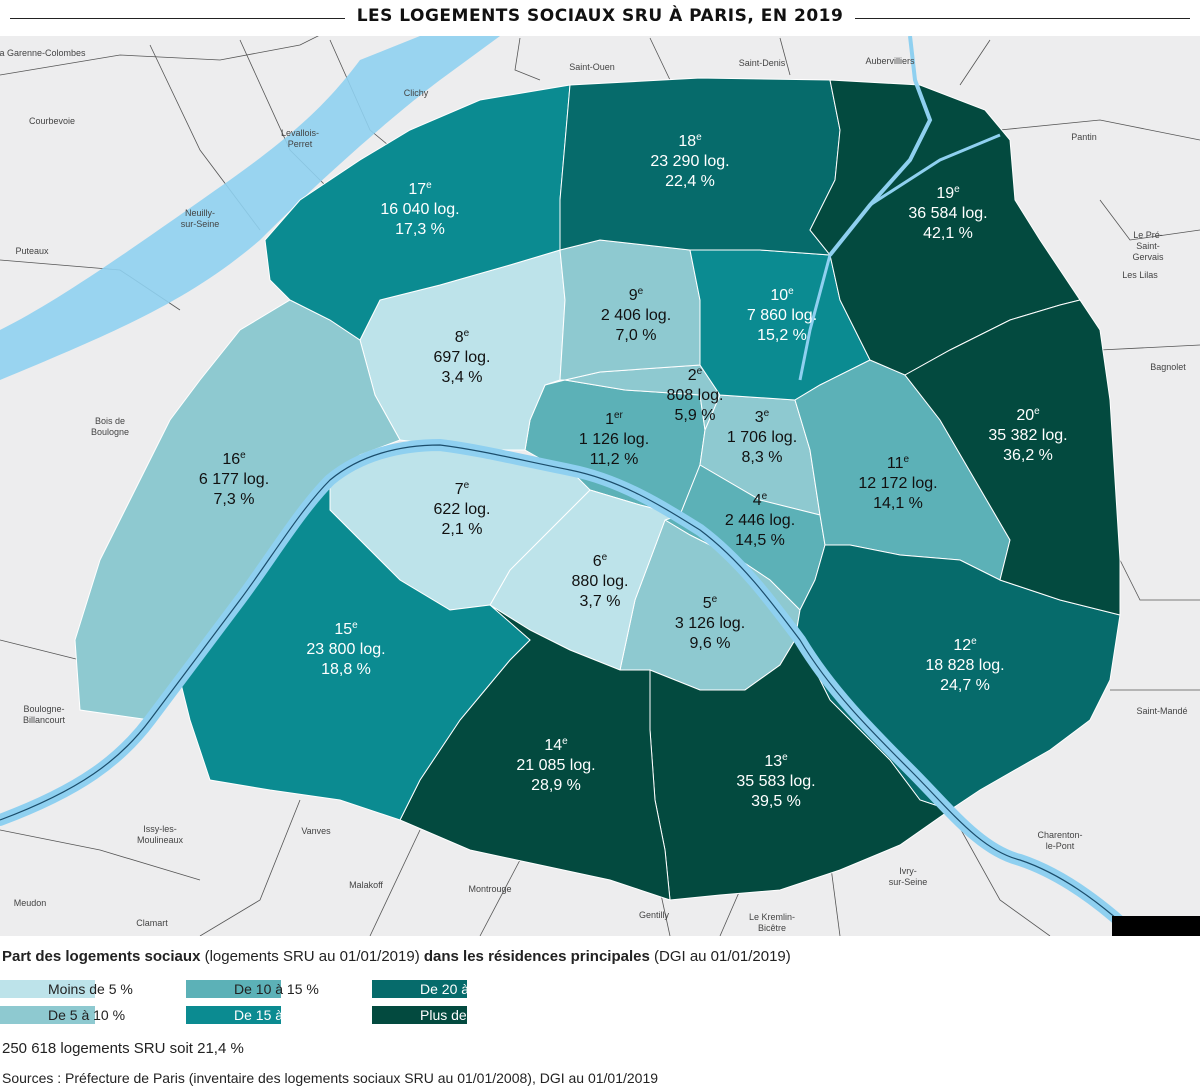 The height and width of the screenshot is (1092, 1200). What do you see at coordinates (779, 295) in the screenshot?
I see `arrondissement-number: 10` at bounding box center [779, 295].